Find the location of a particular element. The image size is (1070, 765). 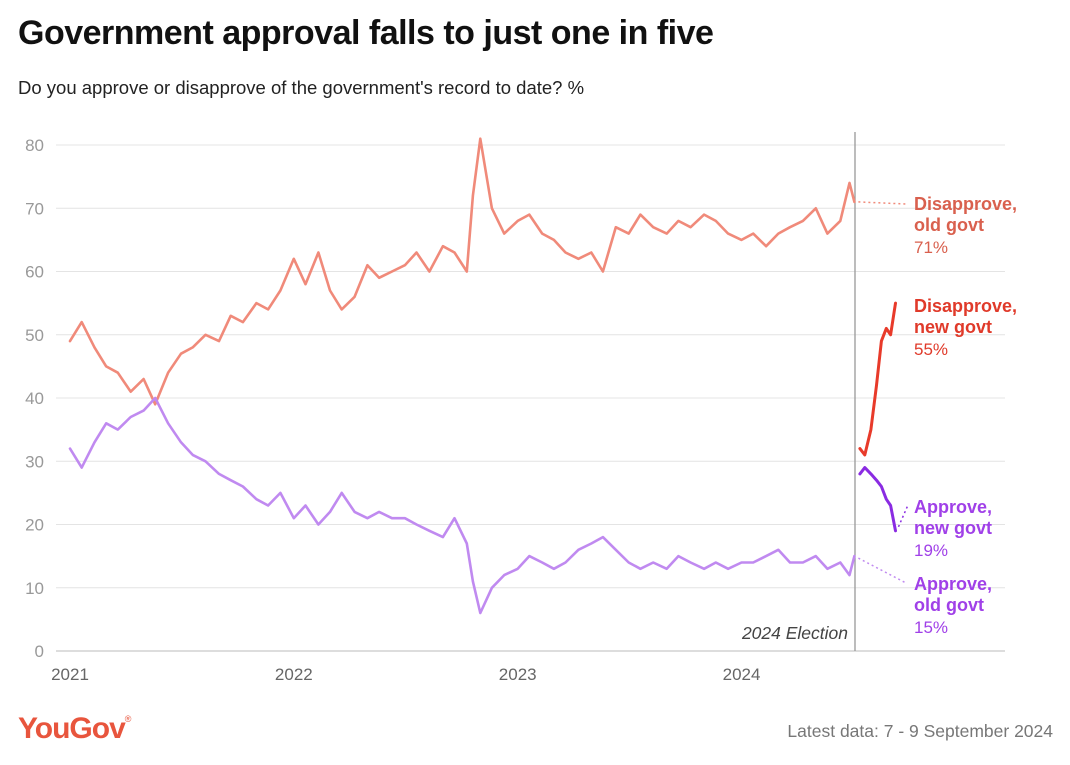

election-annotation: 2024 Election is located at coordinates (794, 633).